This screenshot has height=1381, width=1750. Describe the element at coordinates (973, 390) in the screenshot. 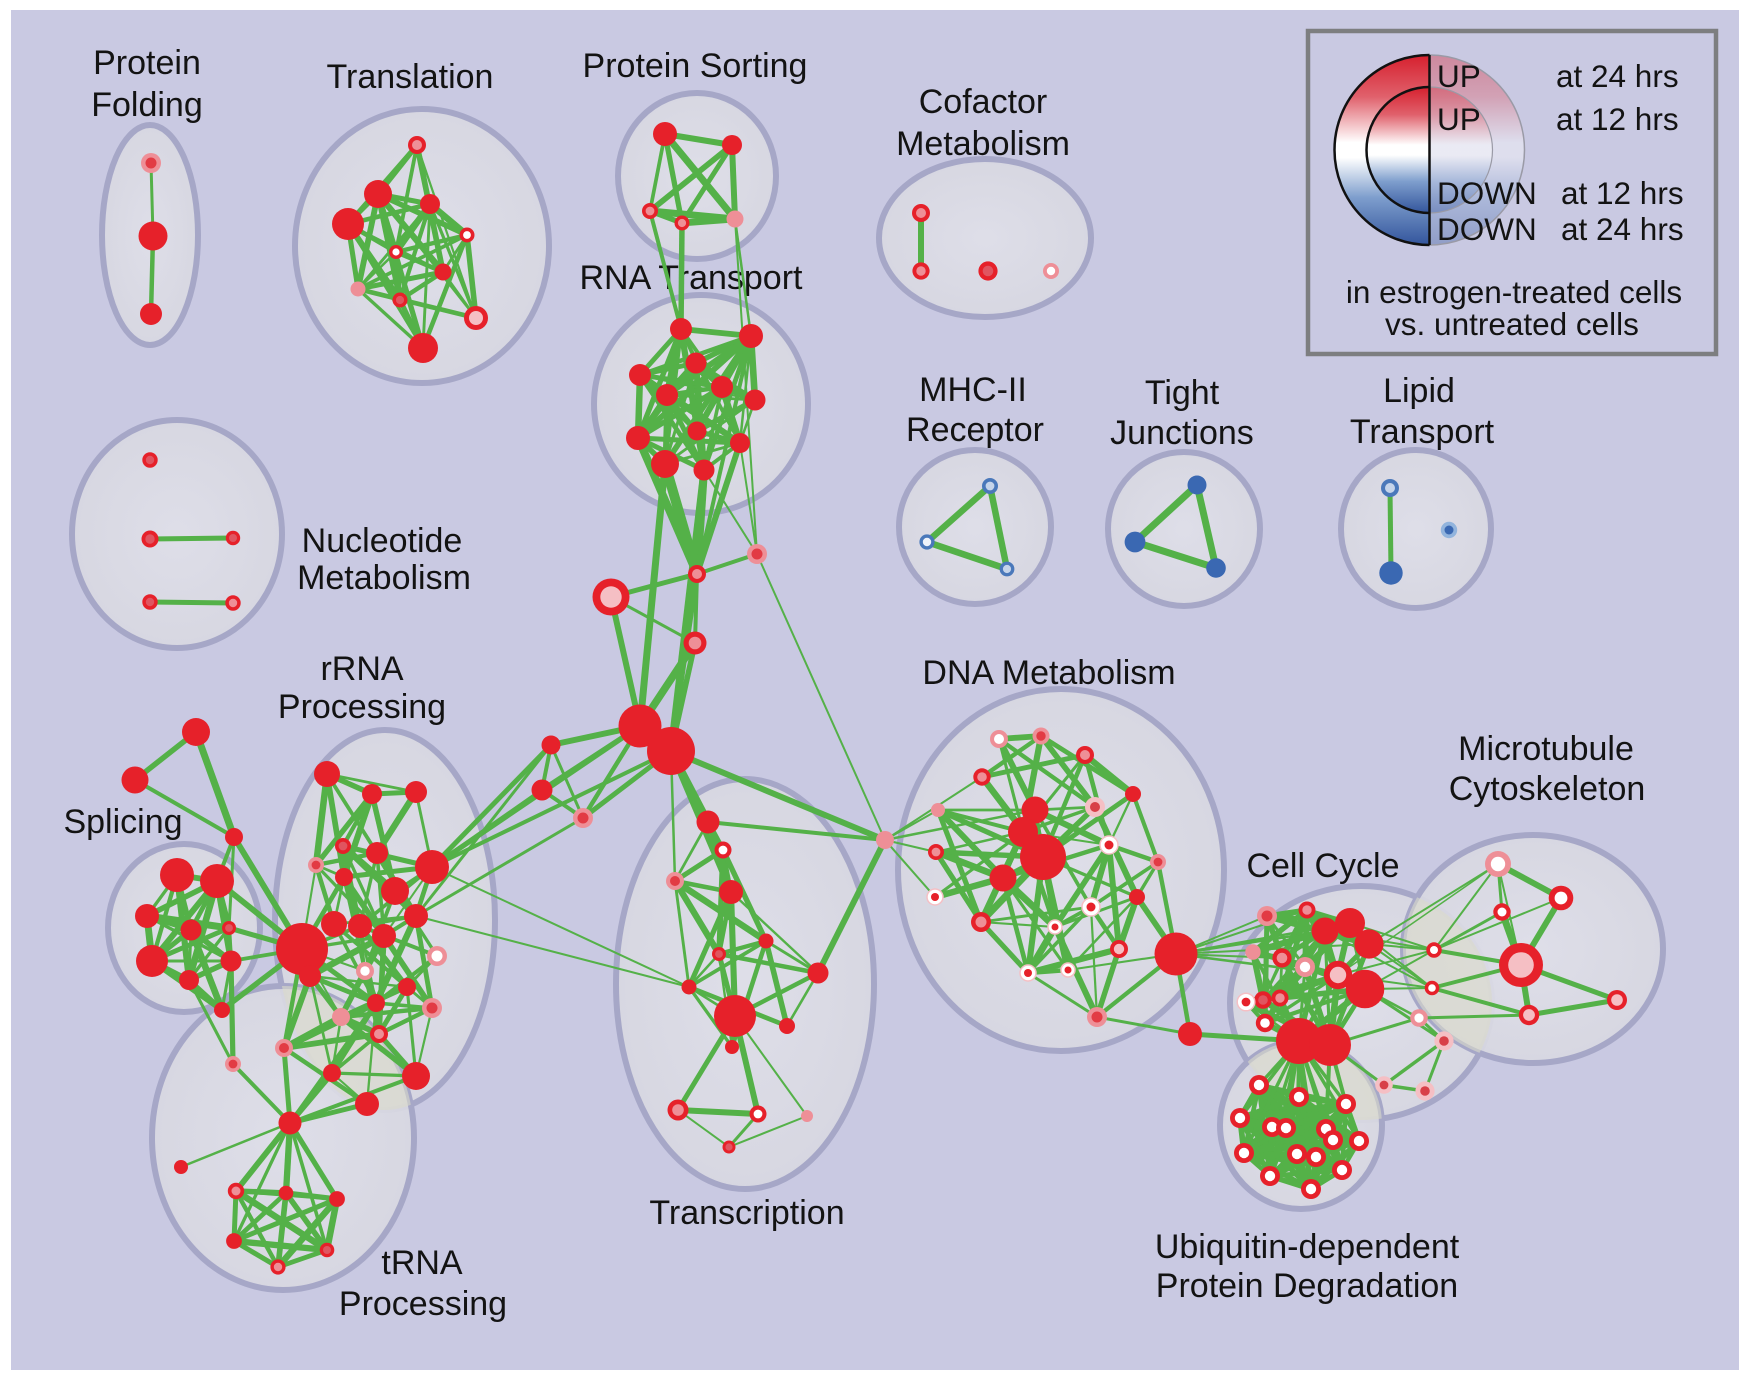

I see `svg-text: MHC-II` at that location.